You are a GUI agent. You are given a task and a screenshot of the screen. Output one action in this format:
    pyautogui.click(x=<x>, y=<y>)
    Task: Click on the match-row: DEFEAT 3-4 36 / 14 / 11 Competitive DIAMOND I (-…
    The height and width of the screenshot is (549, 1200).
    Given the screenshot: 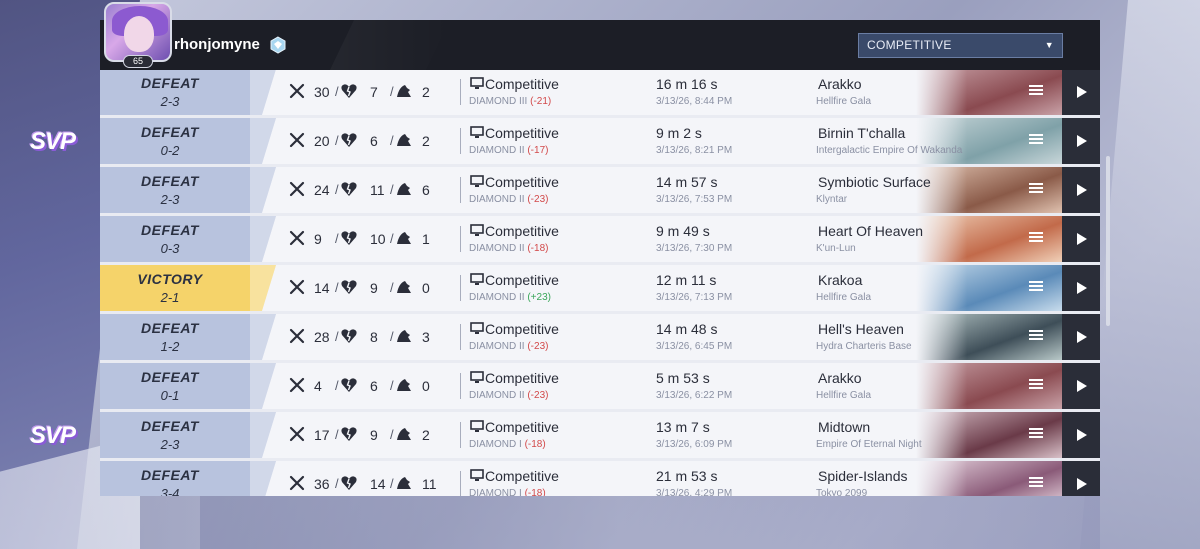 What is the action you would take?
    pyautogui.click(x=600, y=478)
    